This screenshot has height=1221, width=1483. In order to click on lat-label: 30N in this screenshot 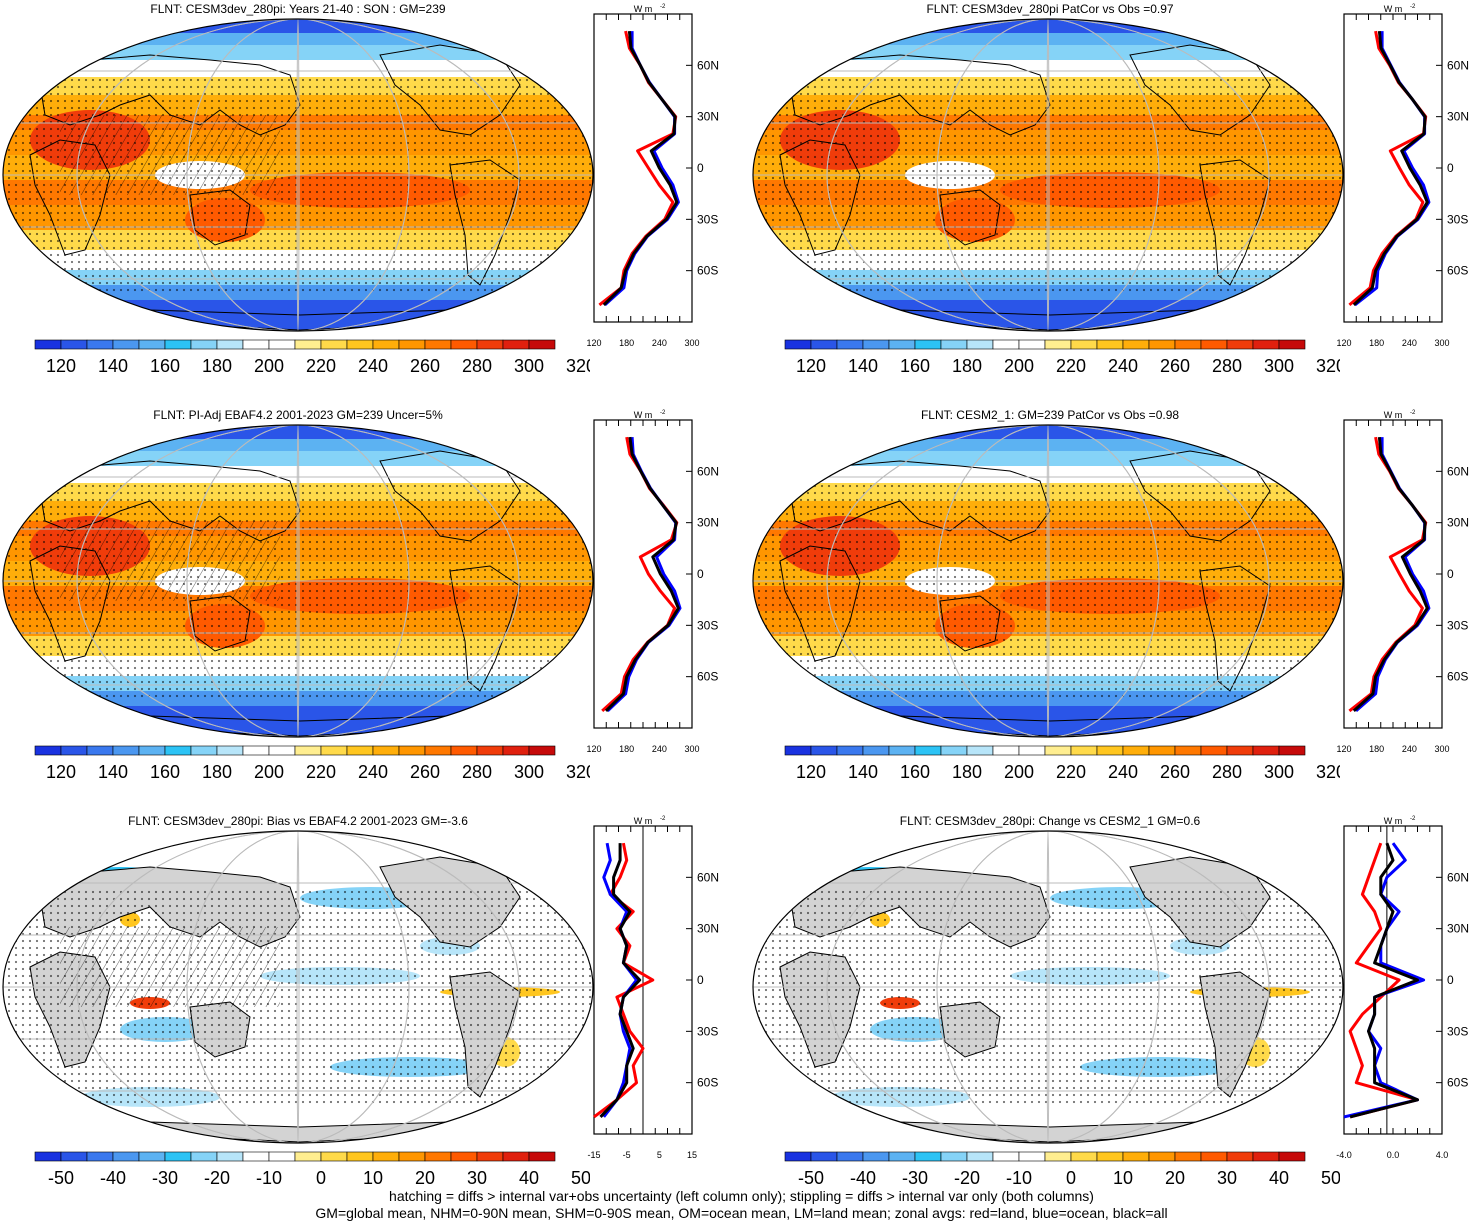, I will do `click(1458, 523)`.